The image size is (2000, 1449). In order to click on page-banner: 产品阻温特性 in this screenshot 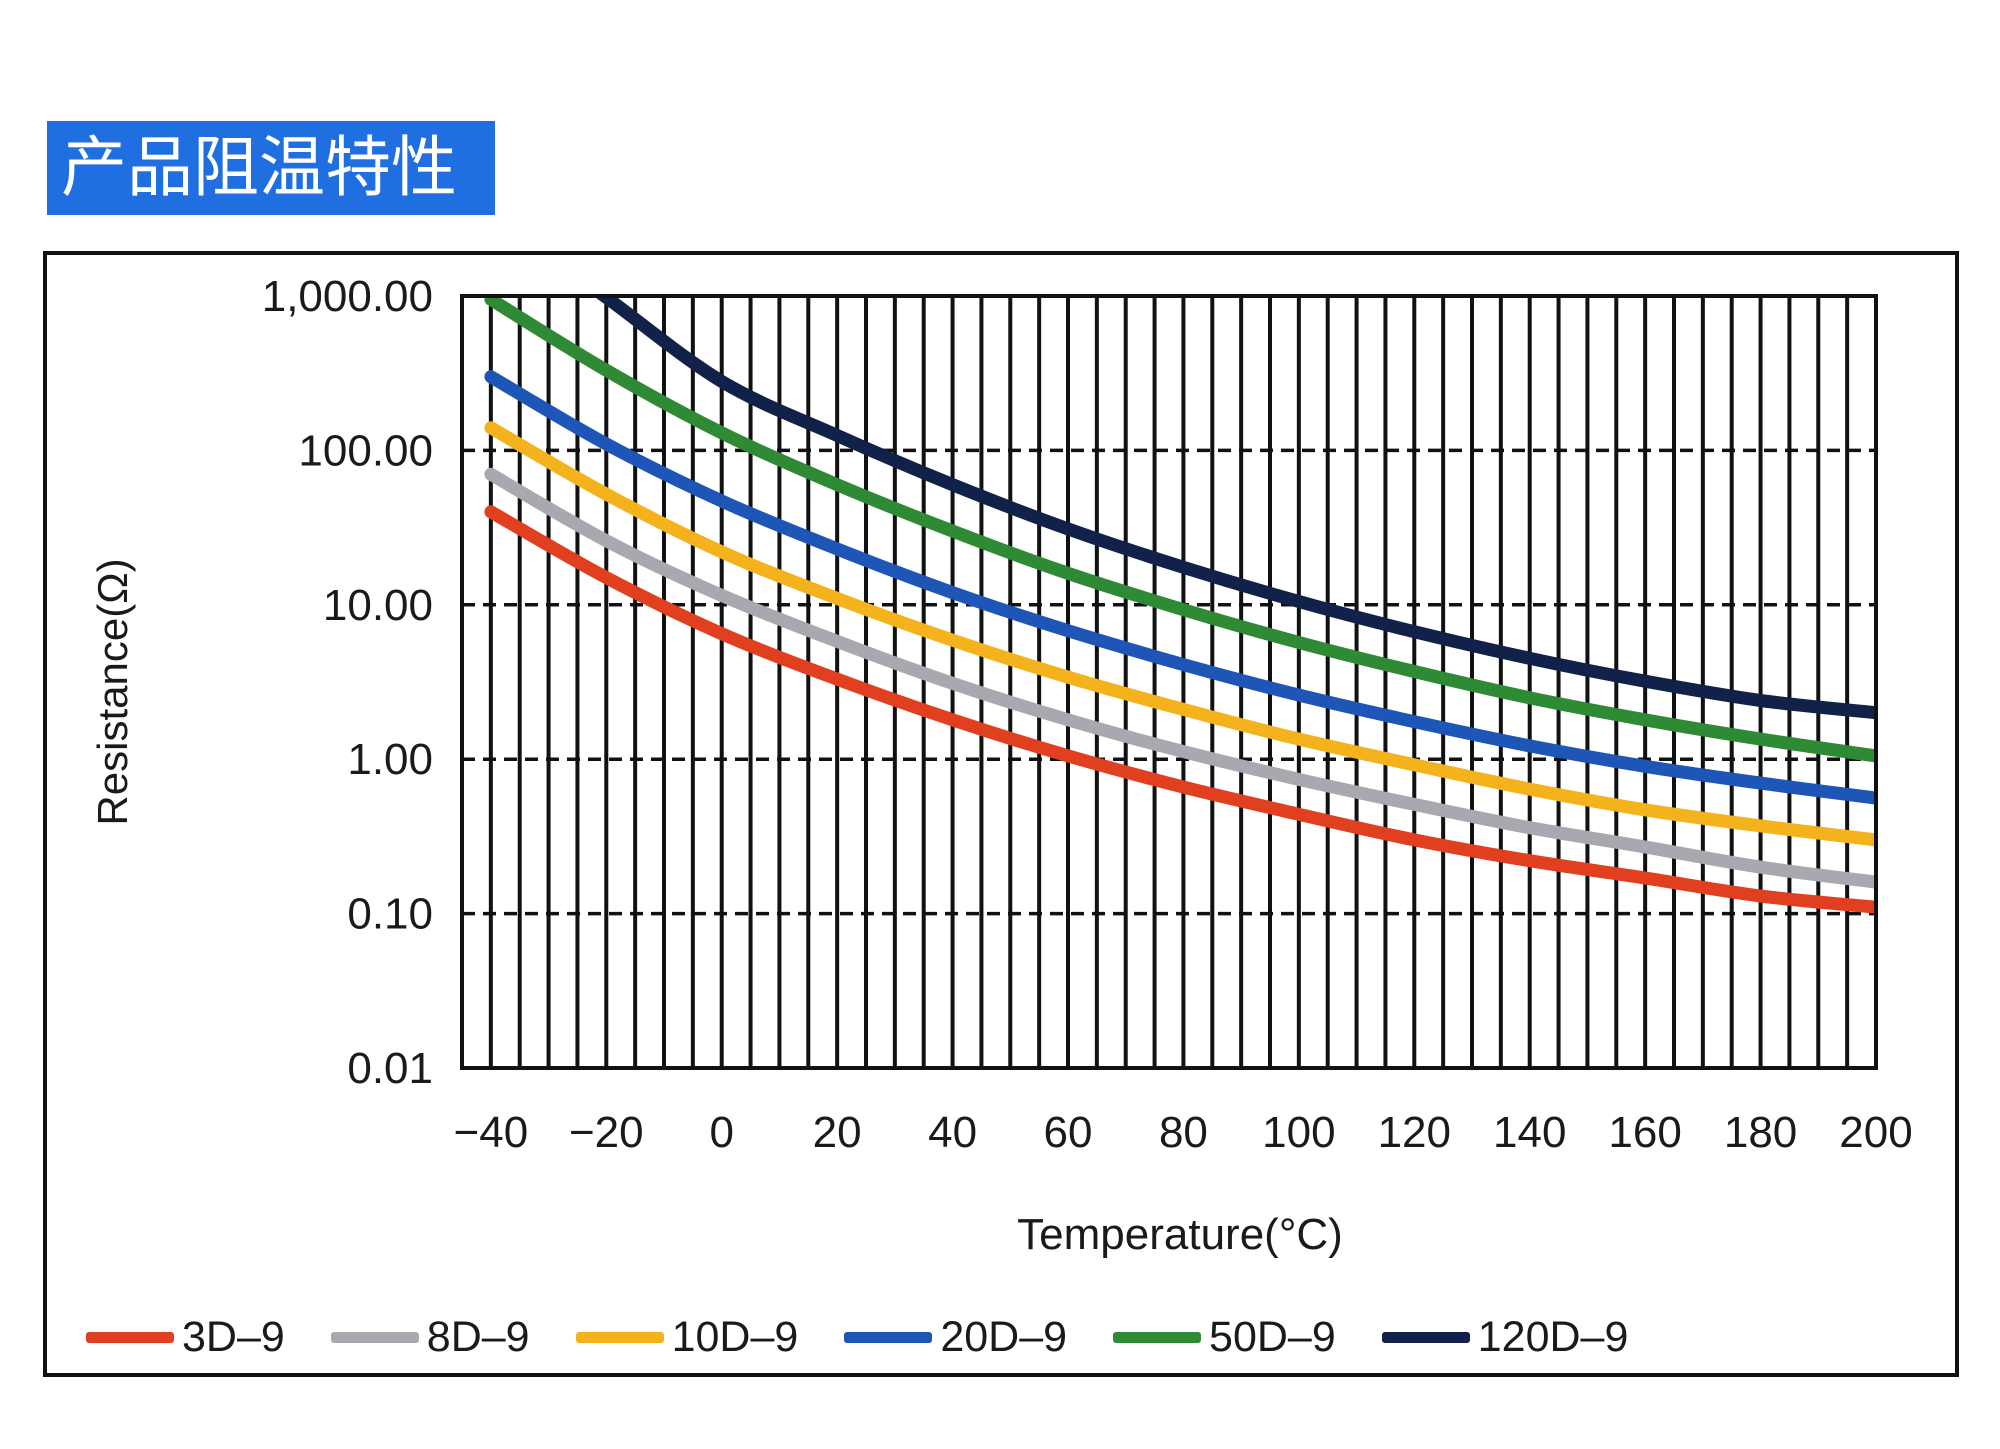, I will do `click(271, 168)`.